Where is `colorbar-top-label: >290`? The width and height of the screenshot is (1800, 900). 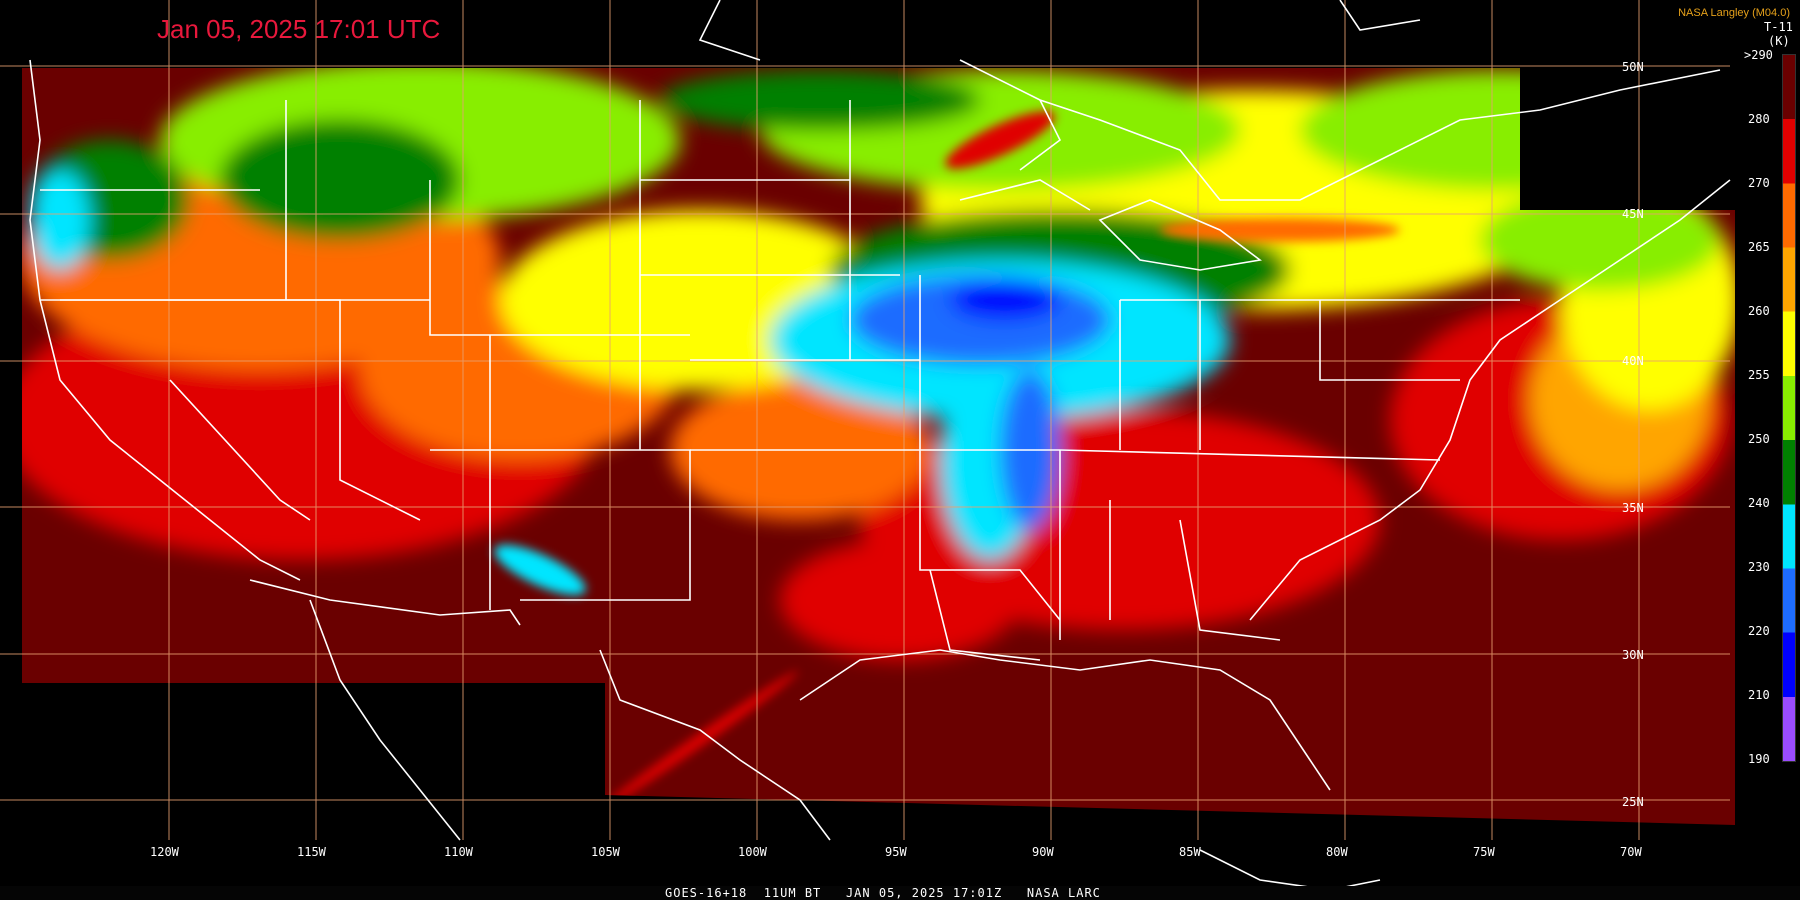 colorbar-top-label: >290 is located at coordinates (1758, 55).